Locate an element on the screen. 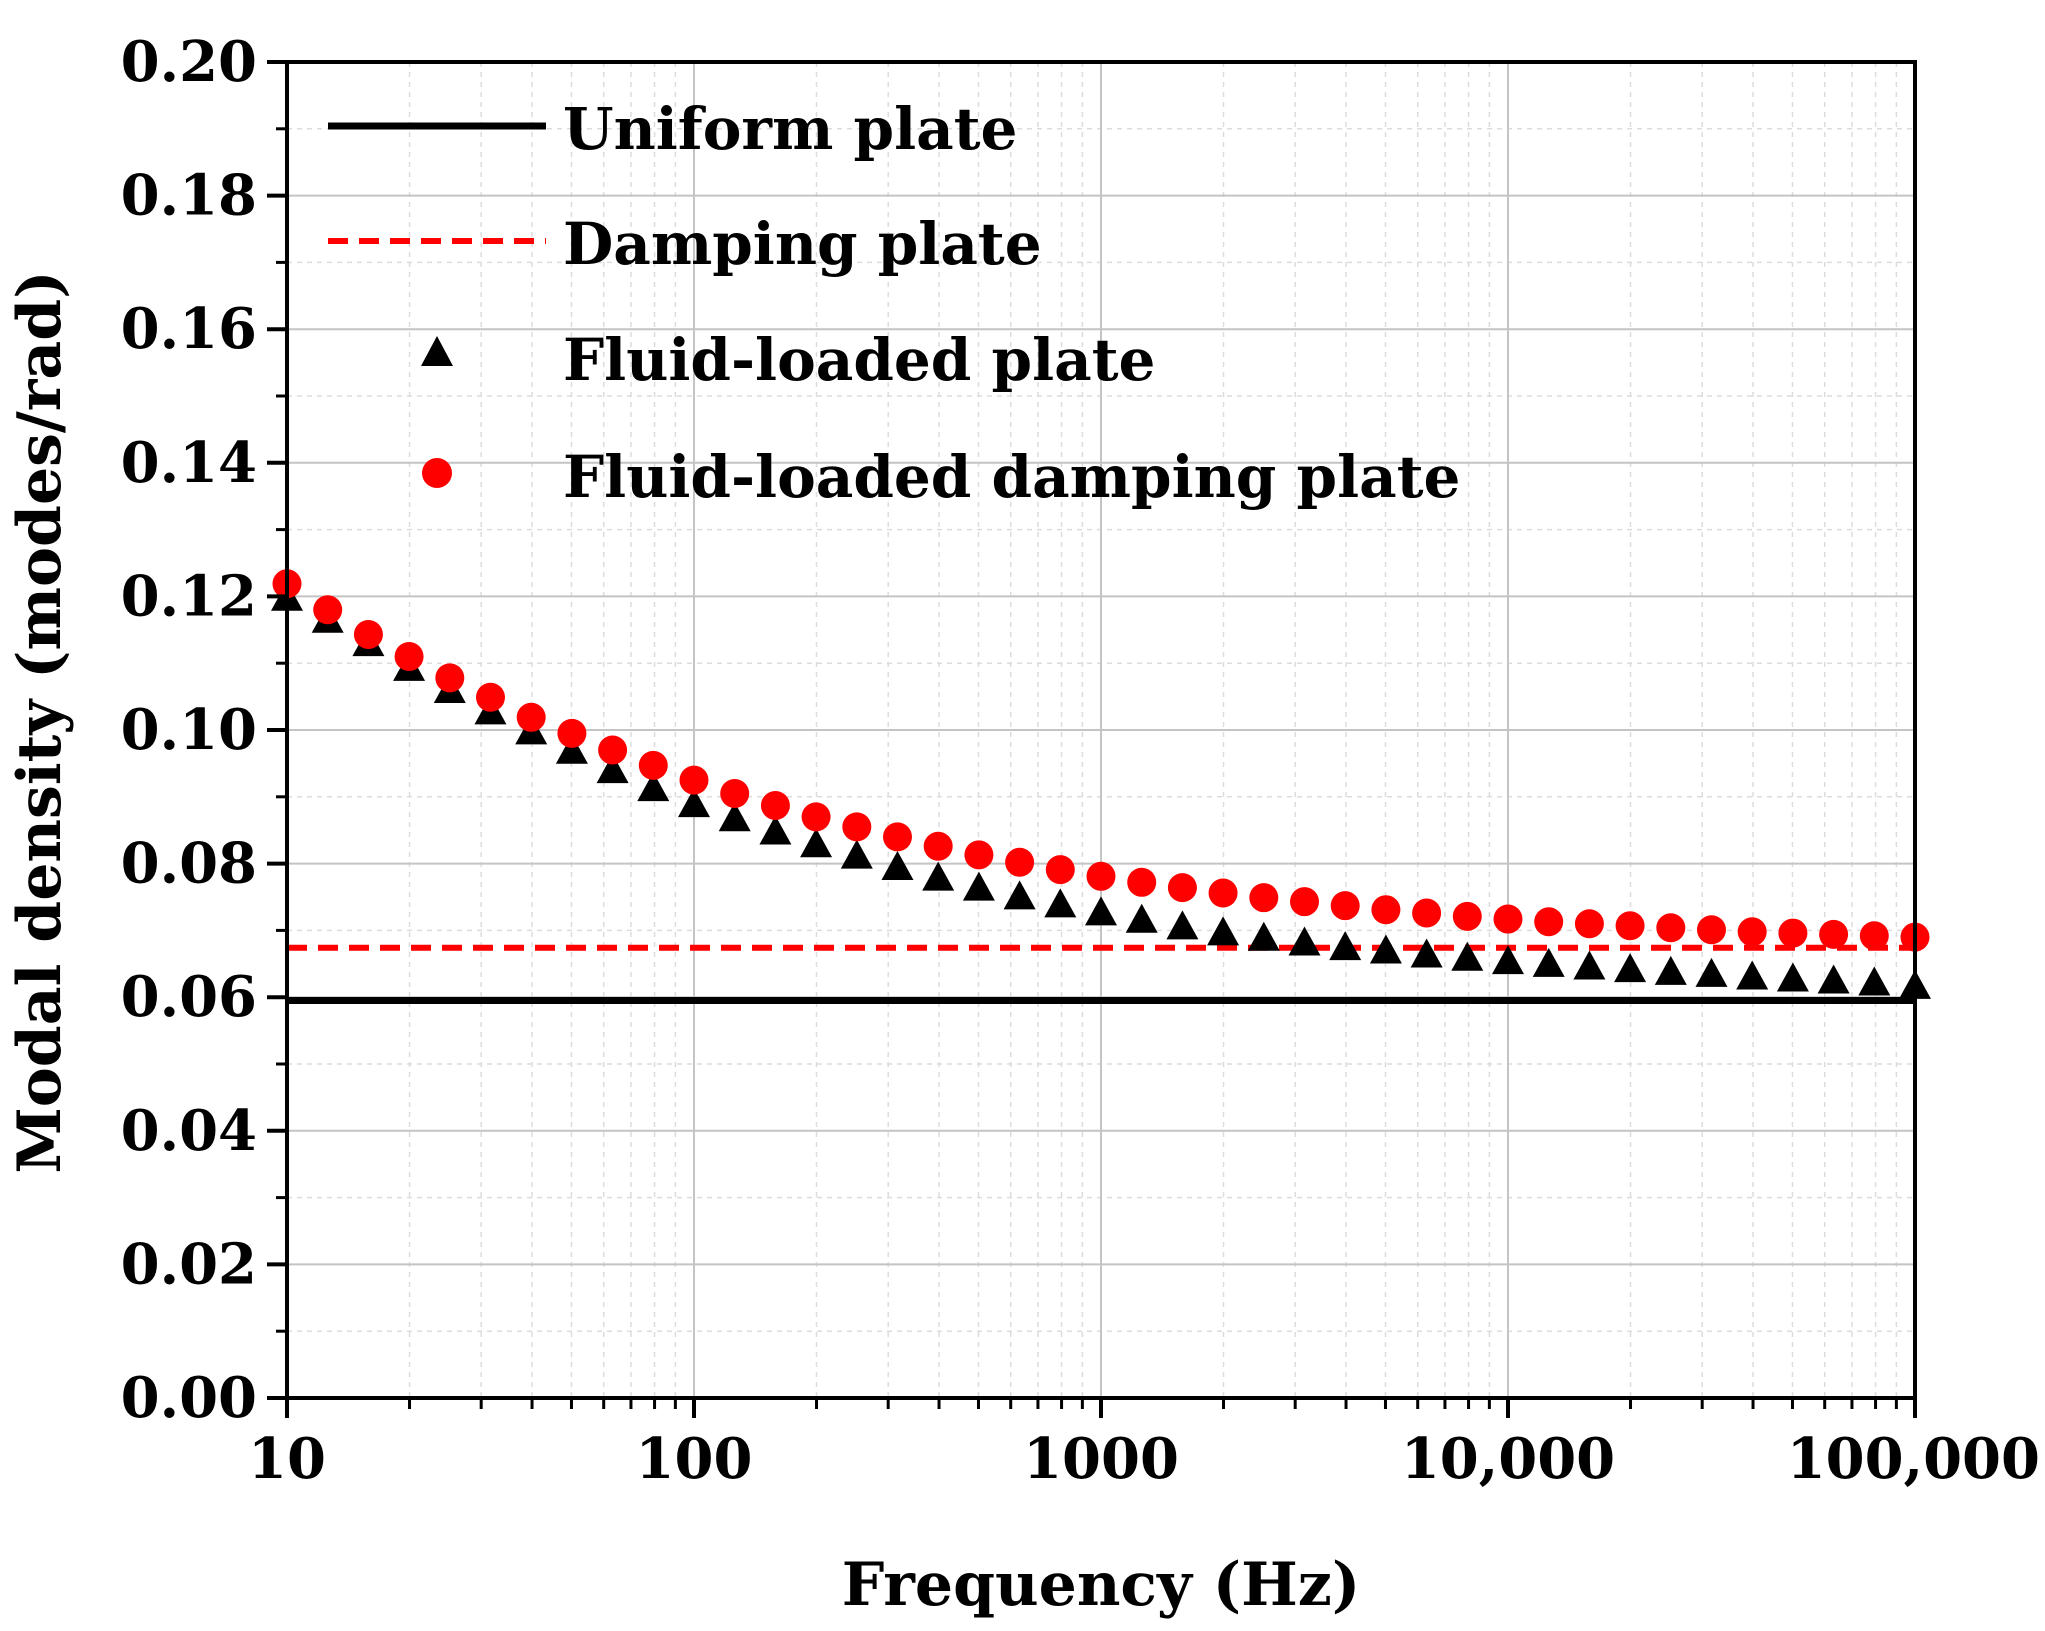 This screenshot has width=2045, height=1631. legend-item-uniform-plate: Uniform plate is located at coordinates (672, 129).